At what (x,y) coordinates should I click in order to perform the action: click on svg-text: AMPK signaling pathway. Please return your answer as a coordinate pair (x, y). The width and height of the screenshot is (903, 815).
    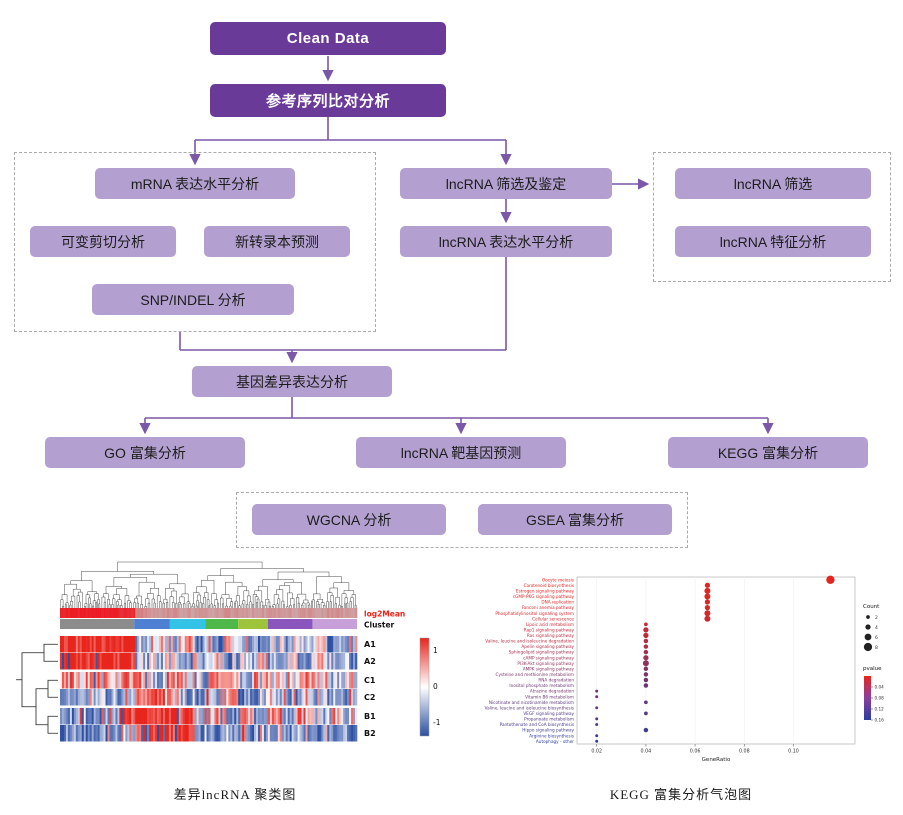
    Looking at the image, I should click on (549, 668).